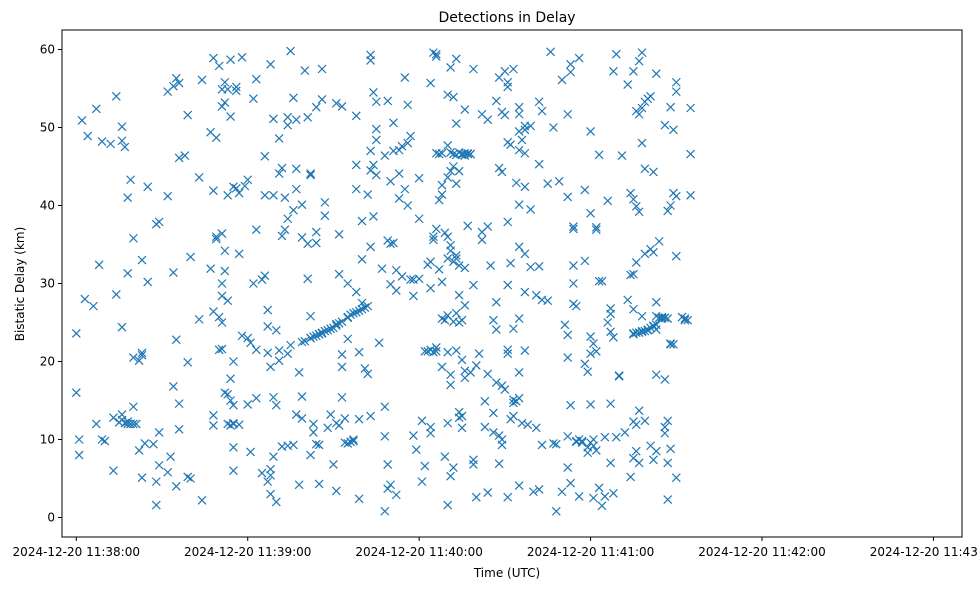 The width and height of the screenshot is (979, 590). What do you see at coordinates (761, 552) in the screenshot?
I see `x-tick-label: 2024-12-20 11:42:00` at bounding box center [761, 552].